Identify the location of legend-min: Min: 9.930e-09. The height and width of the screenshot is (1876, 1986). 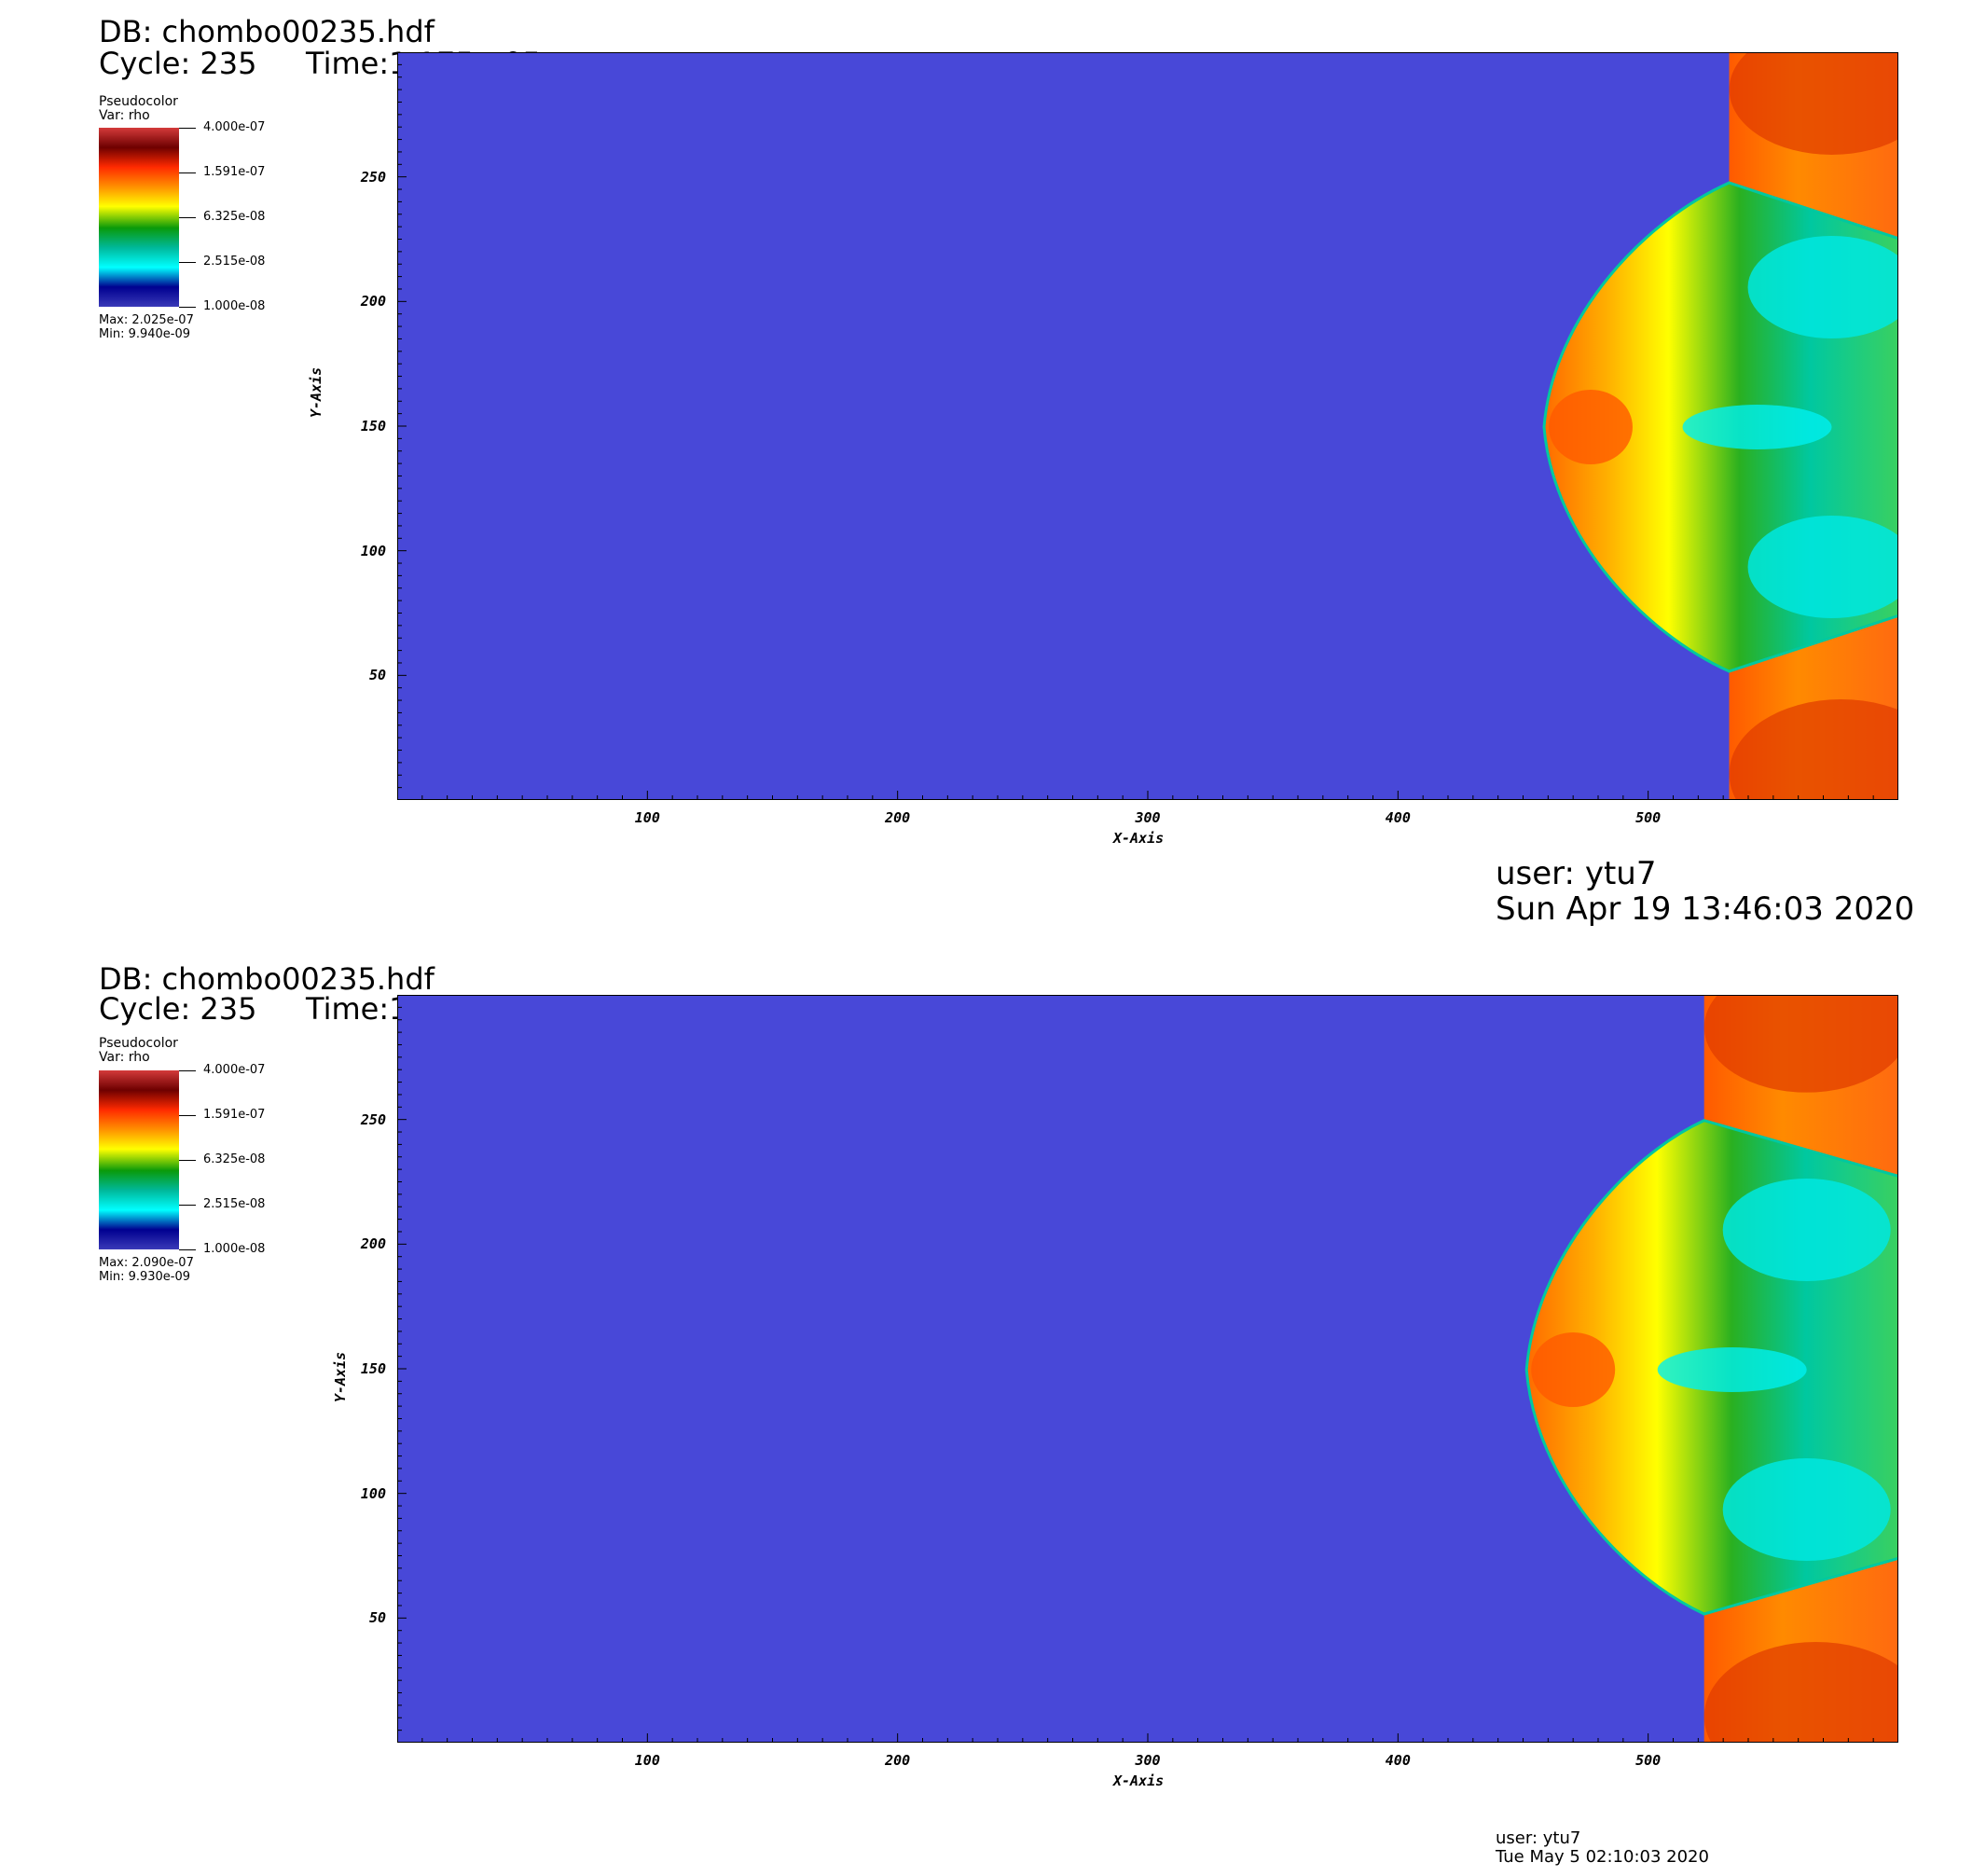
(145, 1277).